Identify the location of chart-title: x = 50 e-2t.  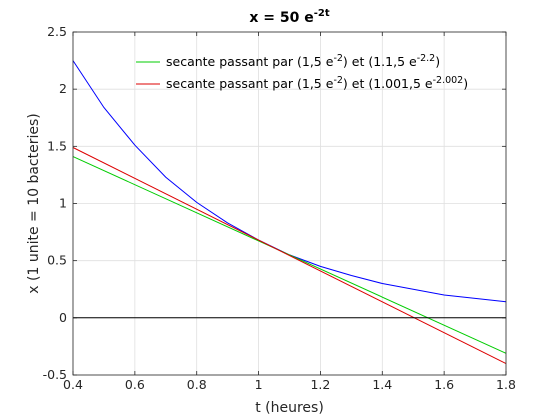
(289, 17).